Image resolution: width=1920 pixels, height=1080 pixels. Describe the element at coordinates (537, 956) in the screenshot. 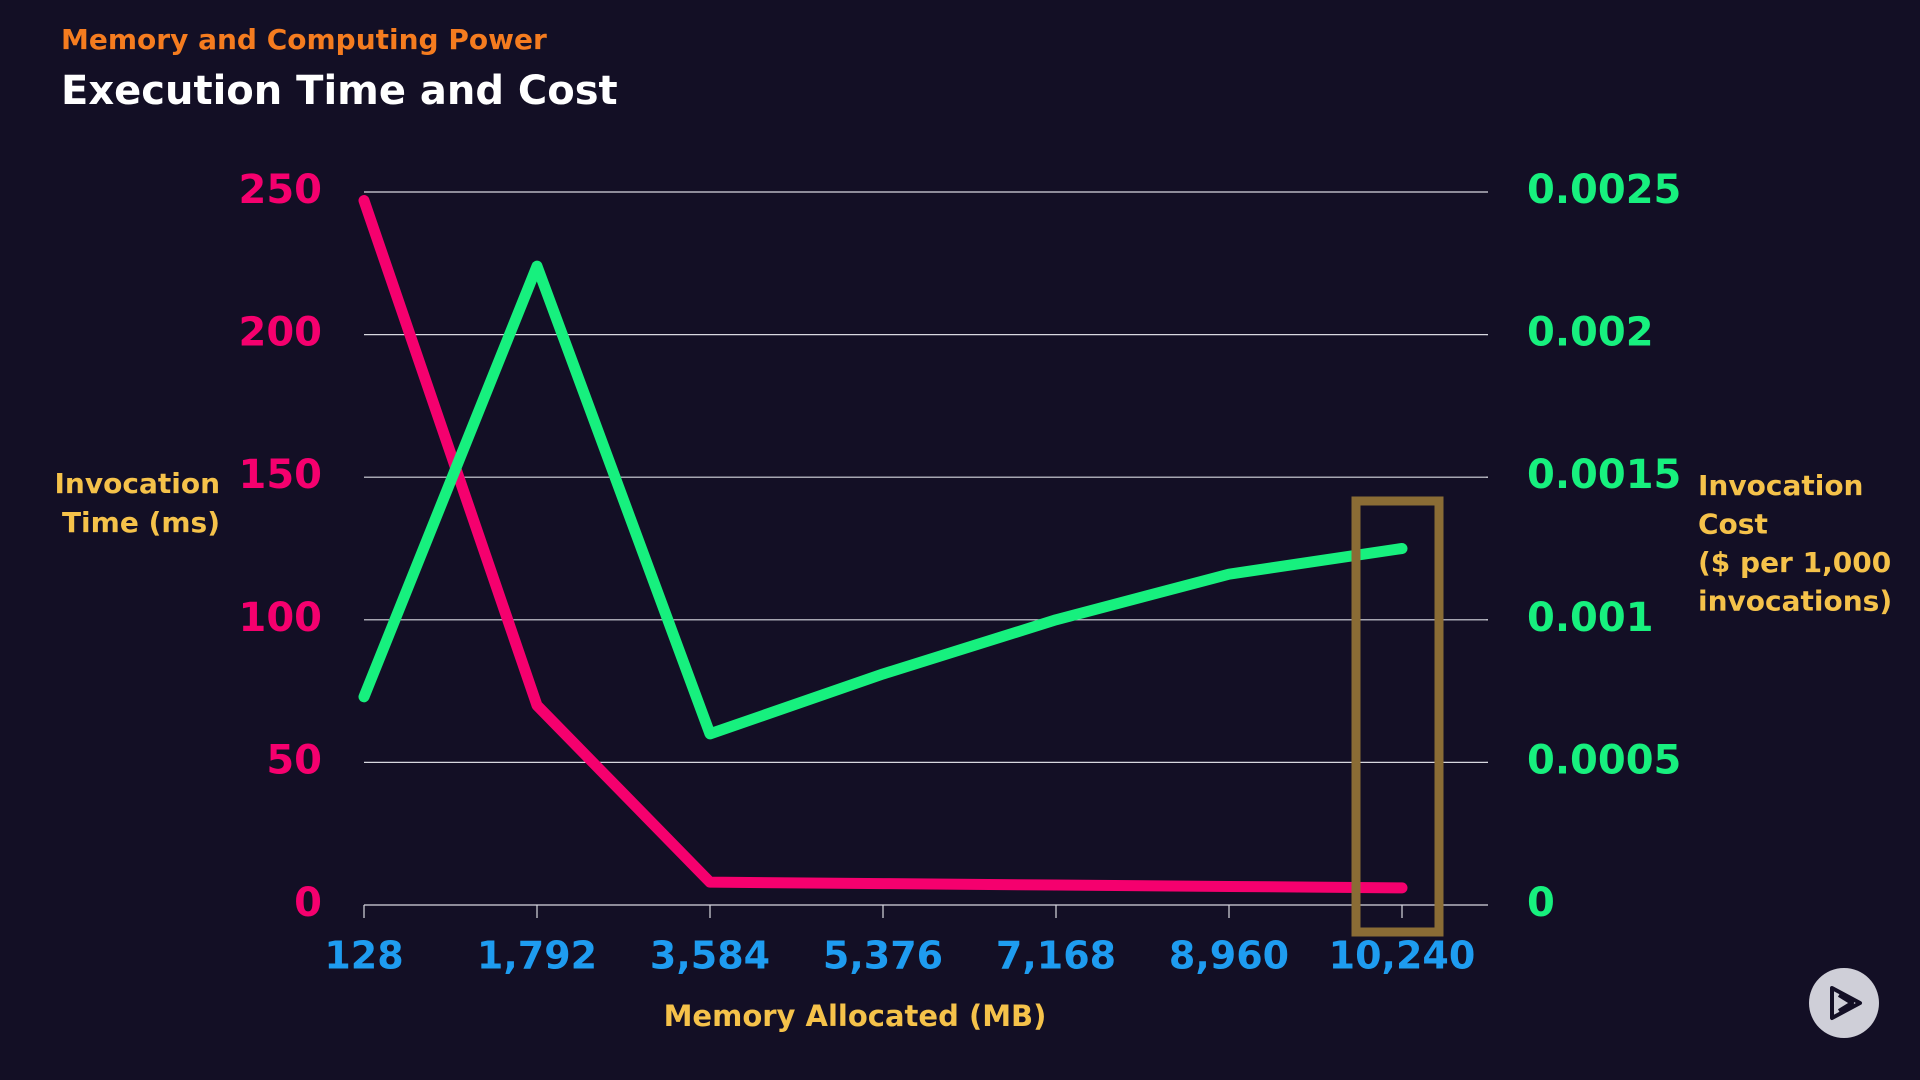

I see `x-tick-label: 1,792` at that location.